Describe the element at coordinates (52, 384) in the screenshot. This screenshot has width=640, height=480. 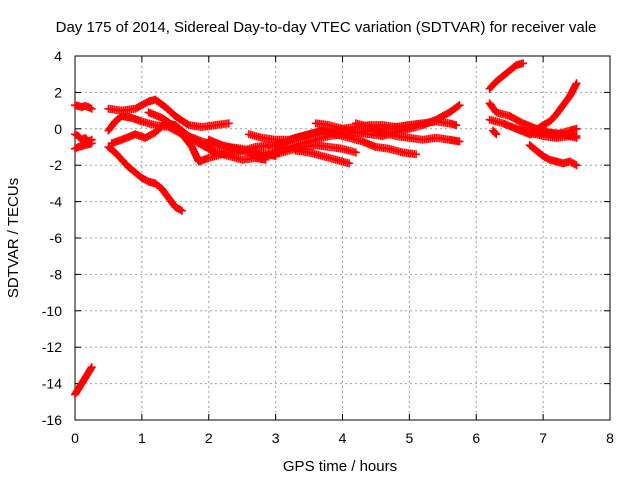
I see `y-tick-label: -14` at that location.